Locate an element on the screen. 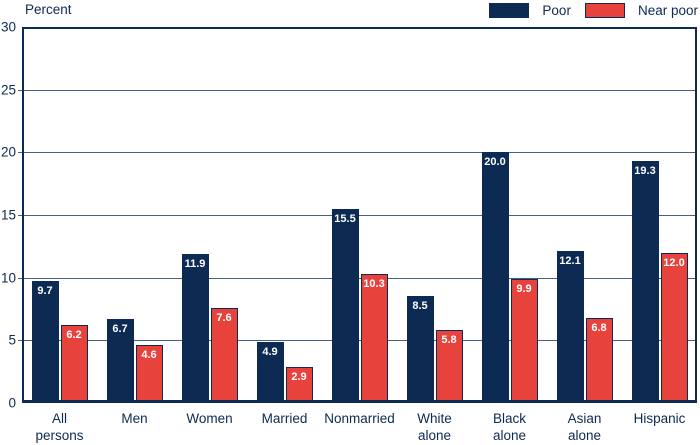 Image resolution: width=700 pixels, height=445 pixels. legend-swatch-near-poor is located at coordinates (604, 10).